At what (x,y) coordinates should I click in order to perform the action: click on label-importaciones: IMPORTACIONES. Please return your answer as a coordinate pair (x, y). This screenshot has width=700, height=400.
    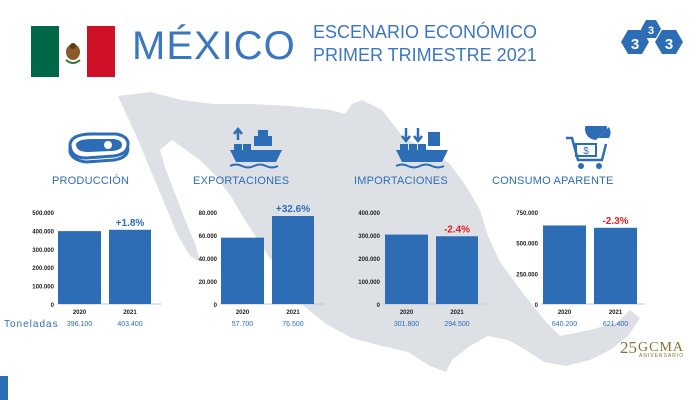
    Looking at the image, I should click on (401, 181).